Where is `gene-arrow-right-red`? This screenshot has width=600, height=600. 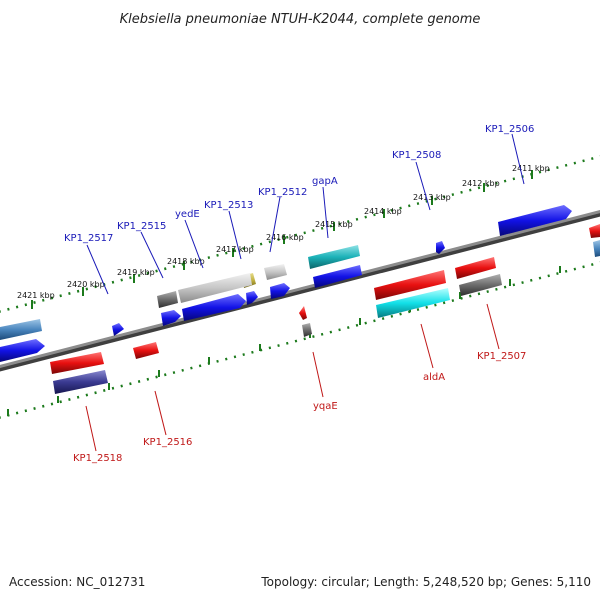 gene-arrow-right-red is located at coordinates (594, 231).